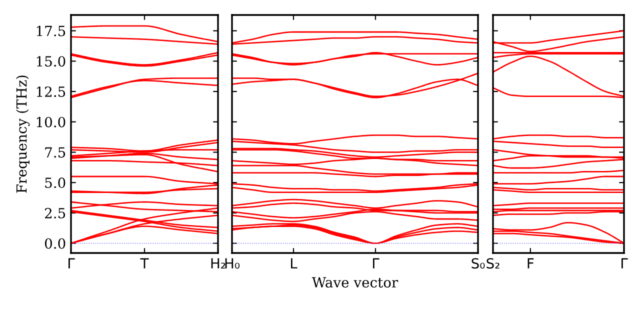 This screenshot has height=310, width=643. I want to click on x-tick-label: T, so click(144, 263).